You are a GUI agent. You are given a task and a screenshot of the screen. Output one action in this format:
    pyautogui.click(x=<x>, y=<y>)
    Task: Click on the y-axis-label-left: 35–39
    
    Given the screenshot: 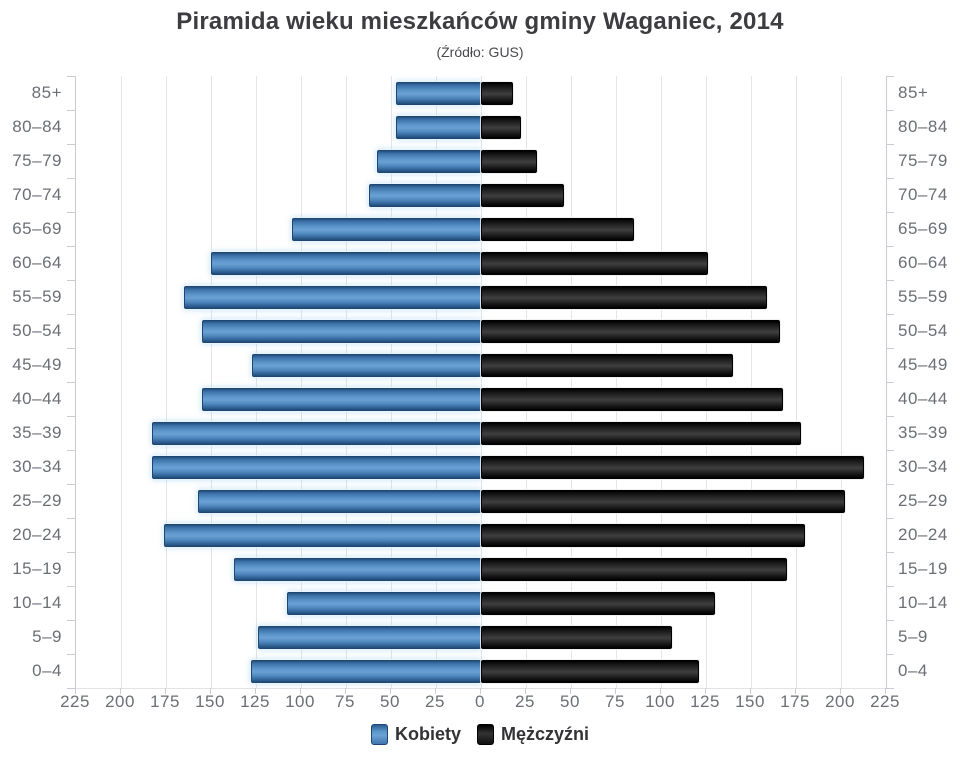 What is the action you would take?
    pyautogui.click(x=37, y=432)
    